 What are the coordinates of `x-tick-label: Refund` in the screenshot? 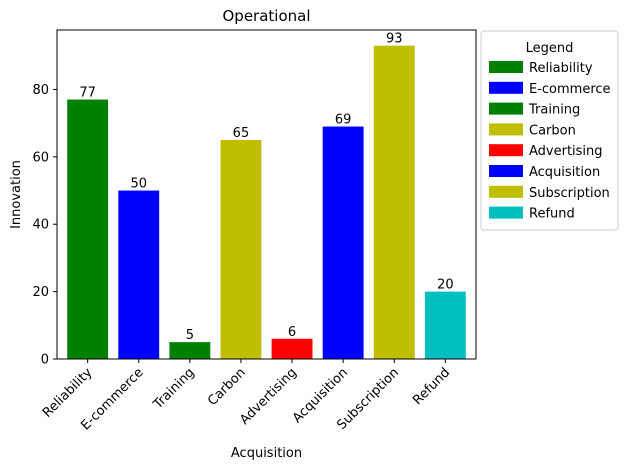 It's located at (431, 386).